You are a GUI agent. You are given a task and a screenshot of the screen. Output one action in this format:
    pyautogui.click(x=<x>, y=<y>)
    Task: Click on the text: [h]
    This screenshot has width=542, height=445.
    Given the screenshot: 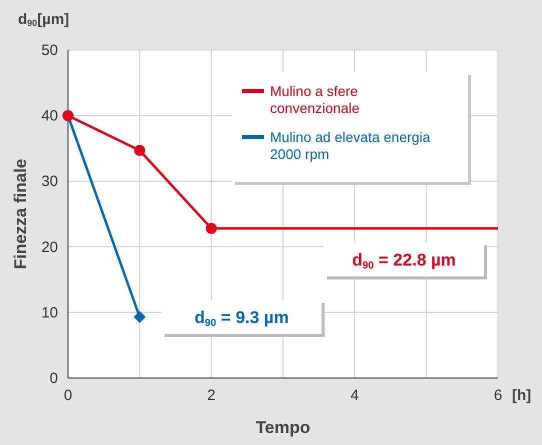 What is the action you would take?
    pyautogui.click(x=522, y=395)
    